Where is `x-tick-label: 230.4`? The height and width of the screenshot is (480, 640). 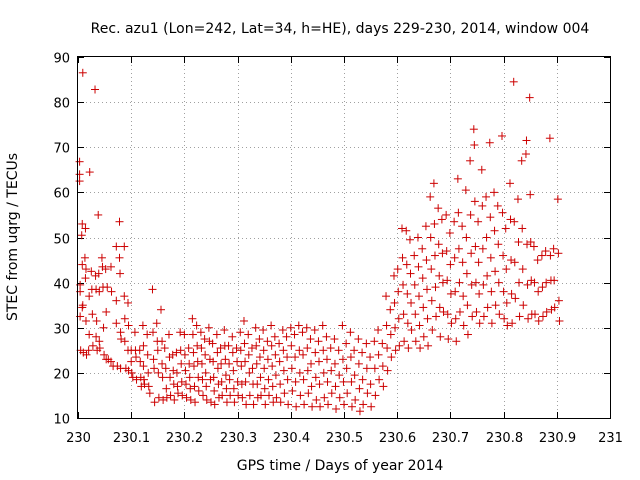 x-tick-label: 230.4 is located at coordinates (291, 438).